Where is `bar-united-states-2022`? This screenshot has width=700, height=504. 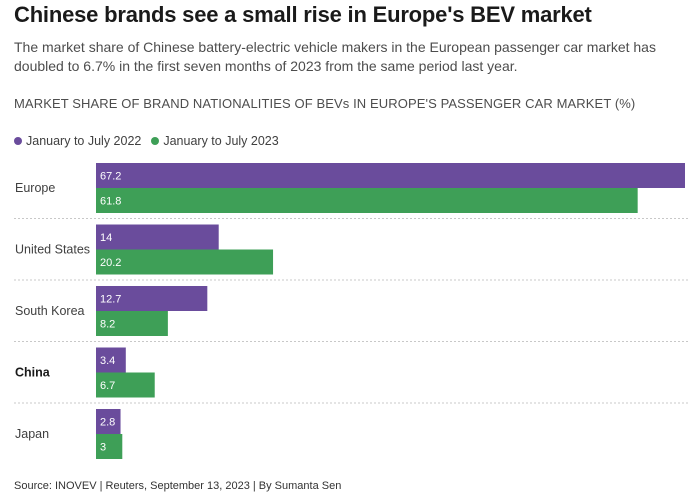
bar-united-states-2022 is located at coordinates (157, 237).